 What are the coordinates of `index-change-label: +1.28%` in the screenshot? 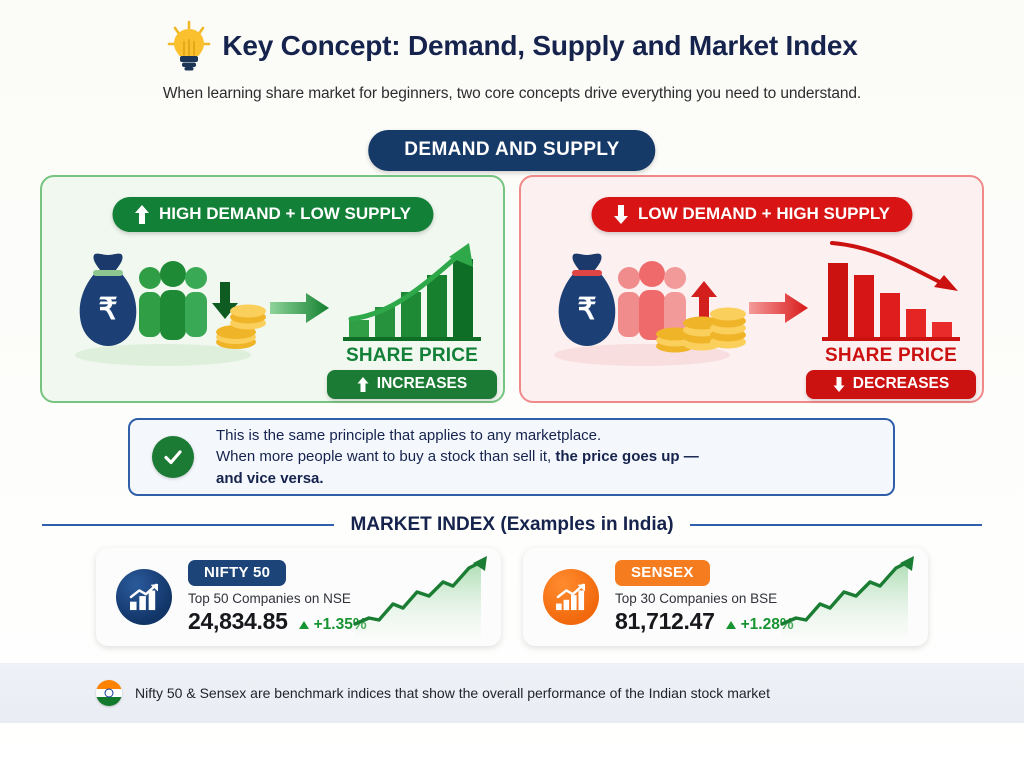 It's located at (767, 624).